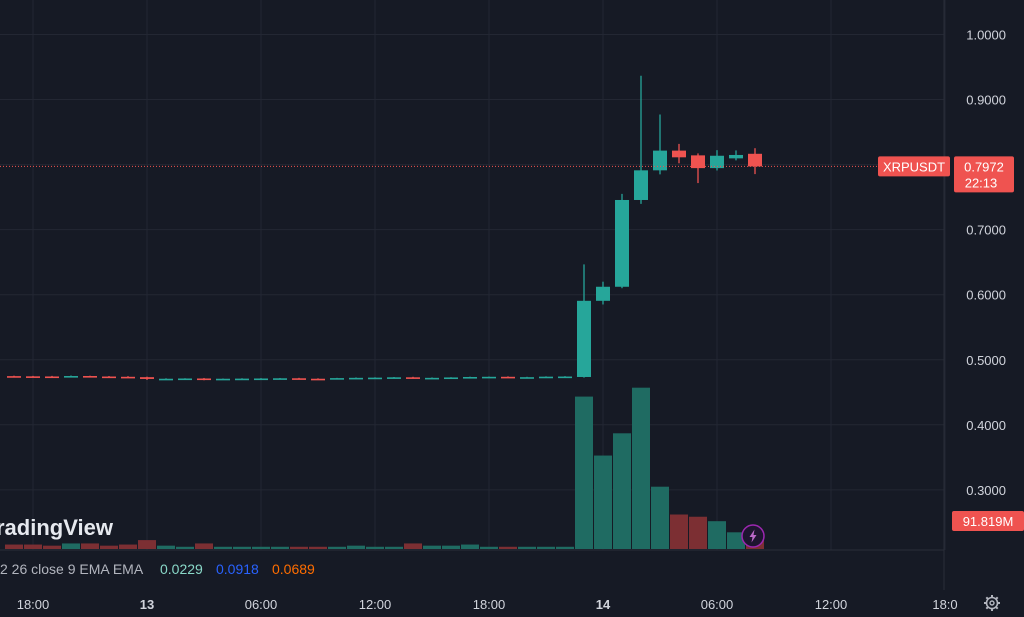 The image size is (1024, 617). Describe the element at coordinates (753, 536) in the screenshot. I see `lightning-icon` at that location.